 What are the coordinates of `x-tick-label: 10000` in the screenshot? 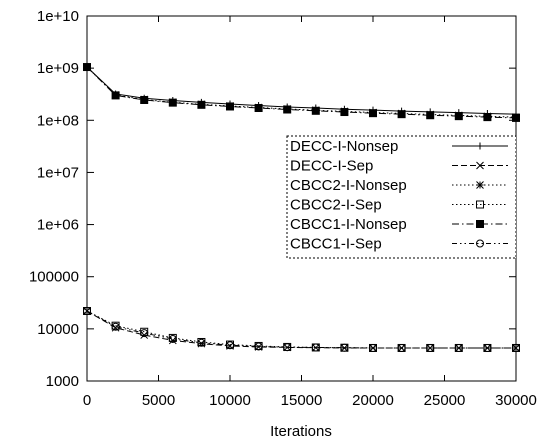 It's located at (230, 400).